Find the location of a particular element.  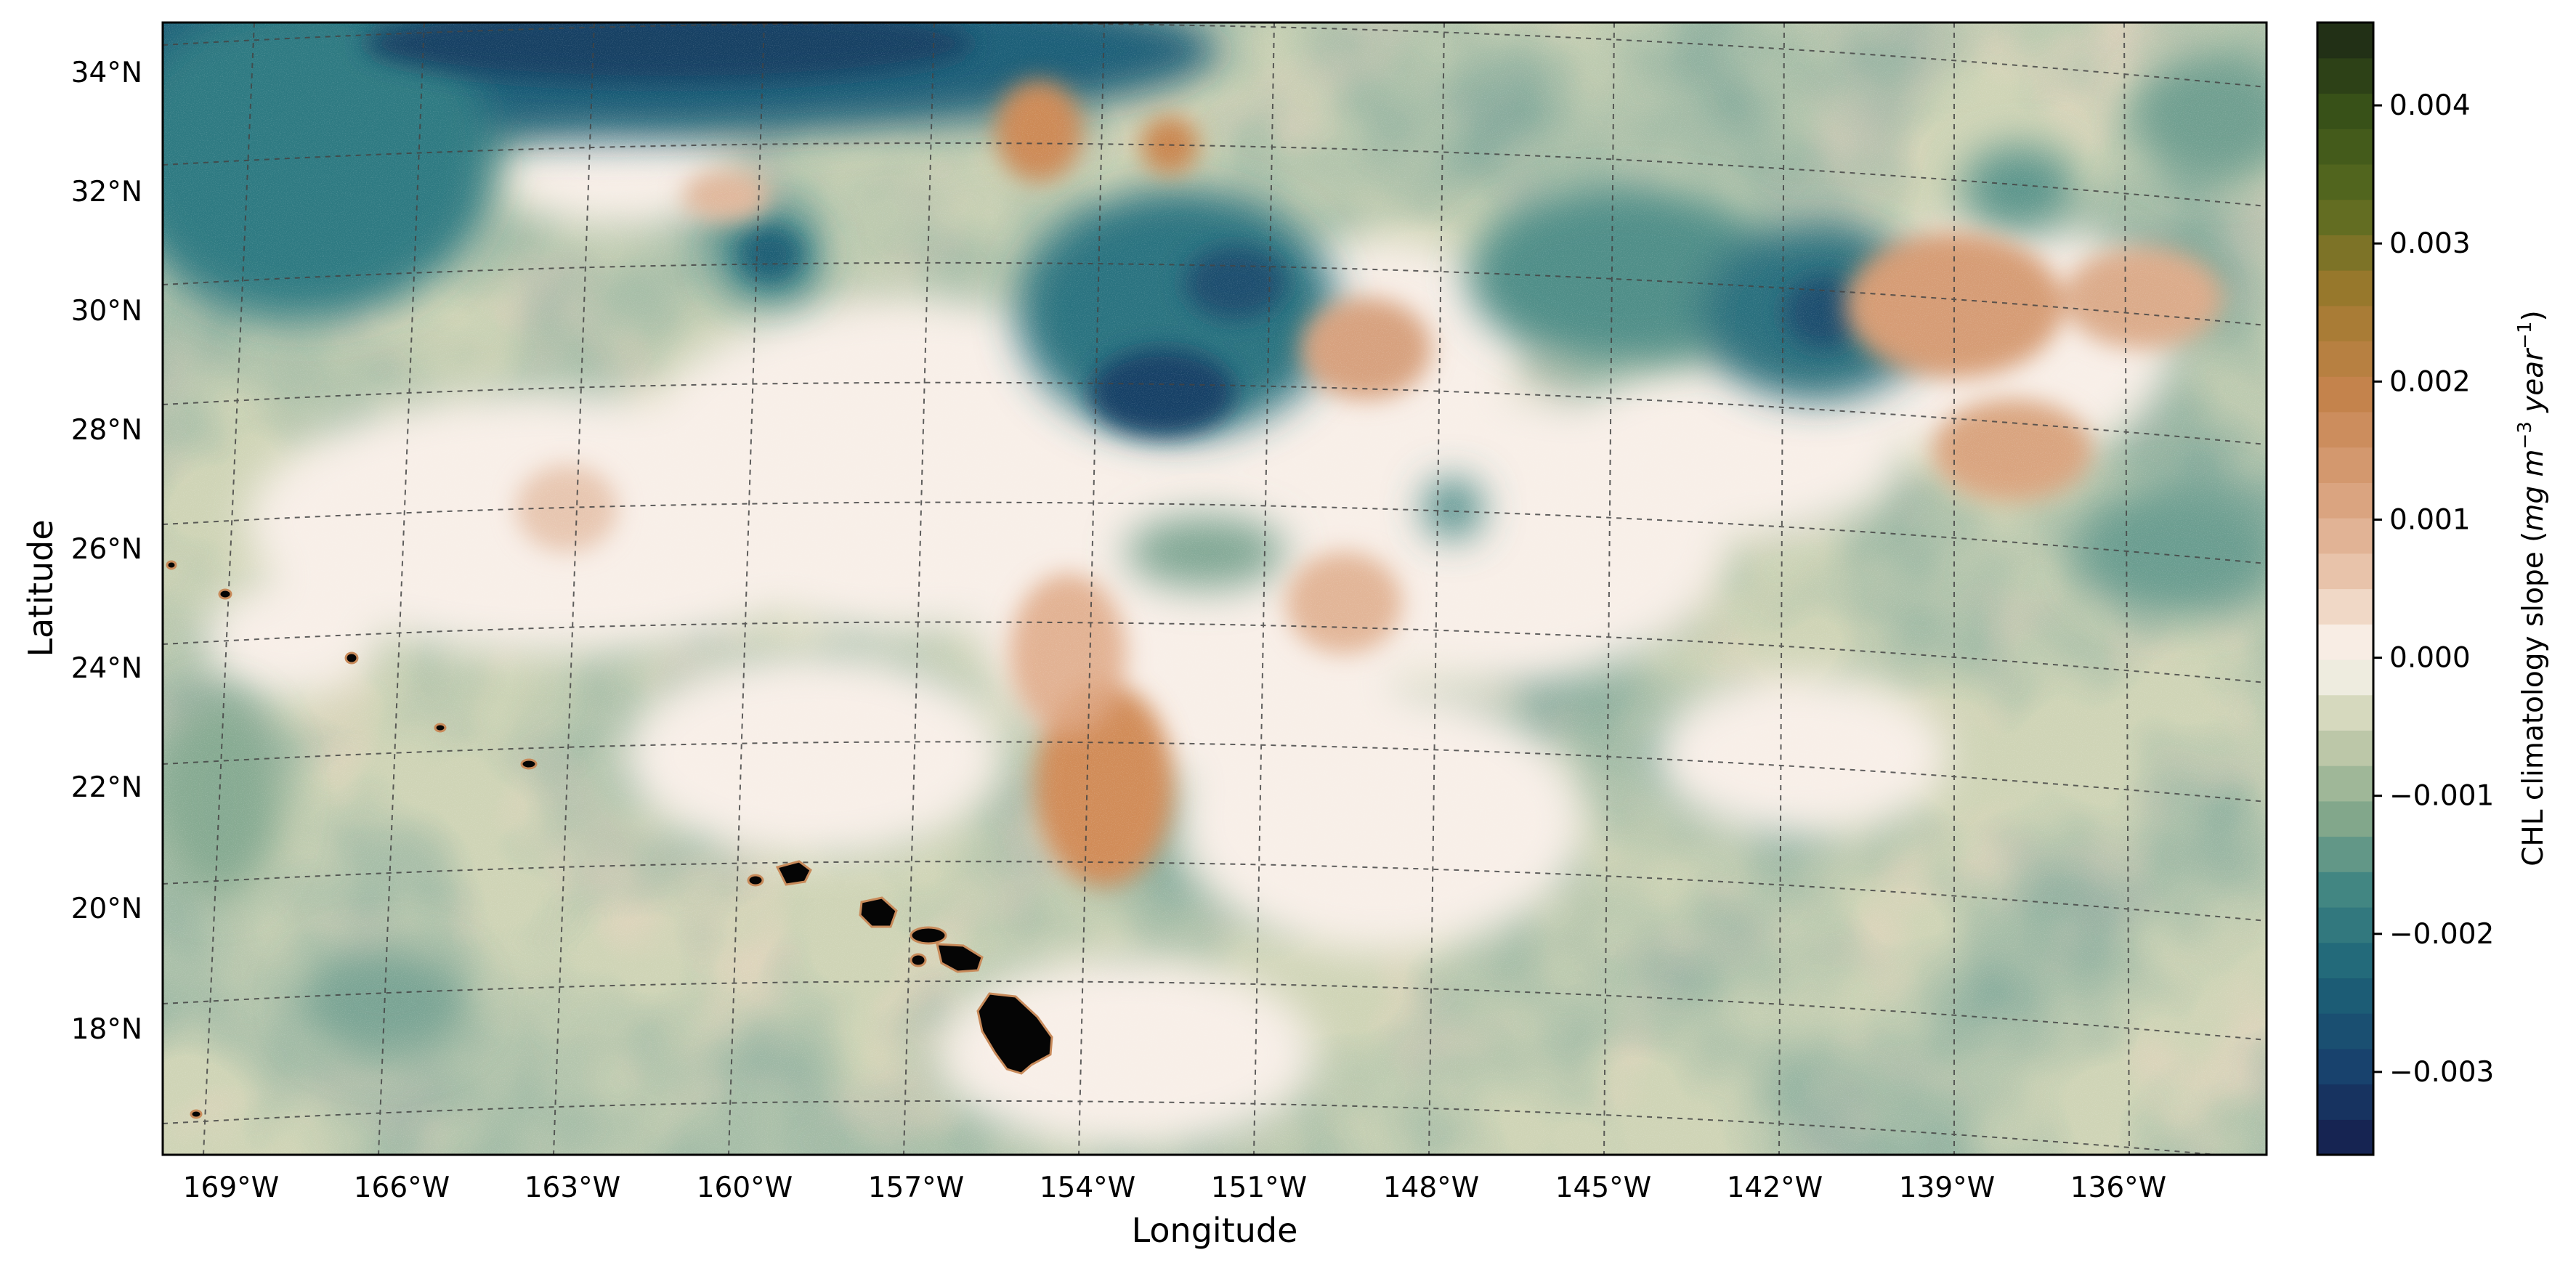

y-tick-30n: 30°N is located at coordinates (106, 312).